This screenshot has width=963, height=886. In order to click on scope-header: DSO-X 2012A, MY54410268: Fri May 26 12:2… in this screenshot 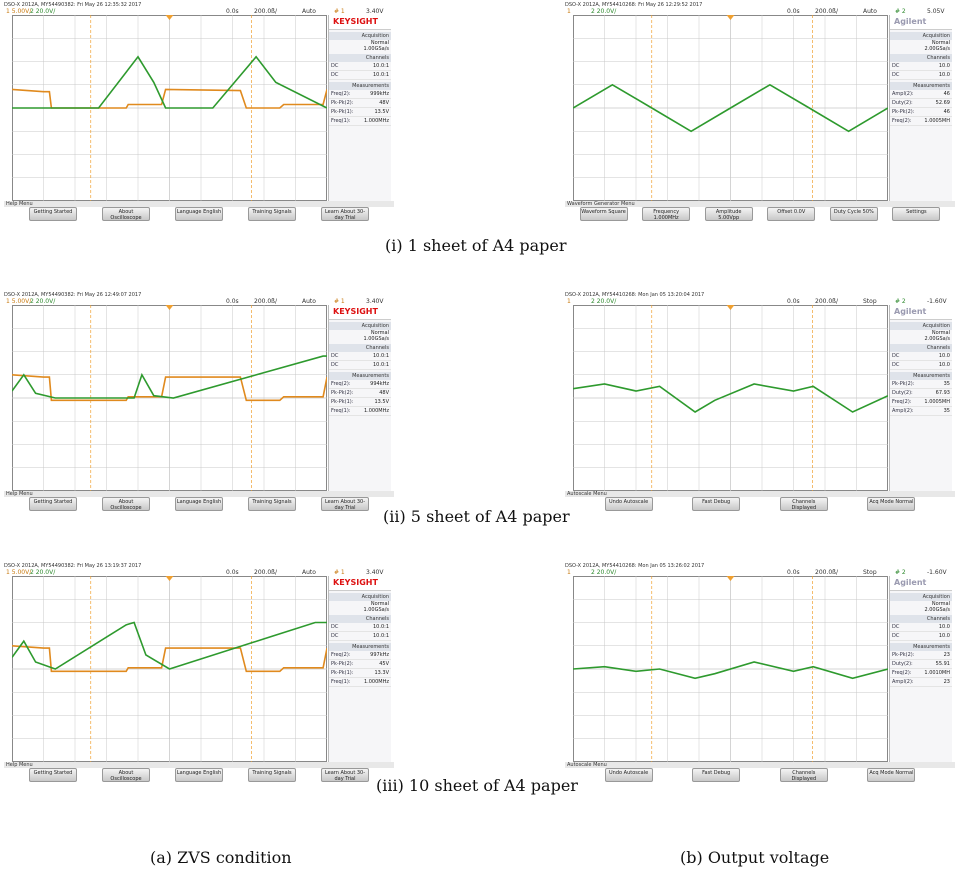, I will do `click(634, 5)`.